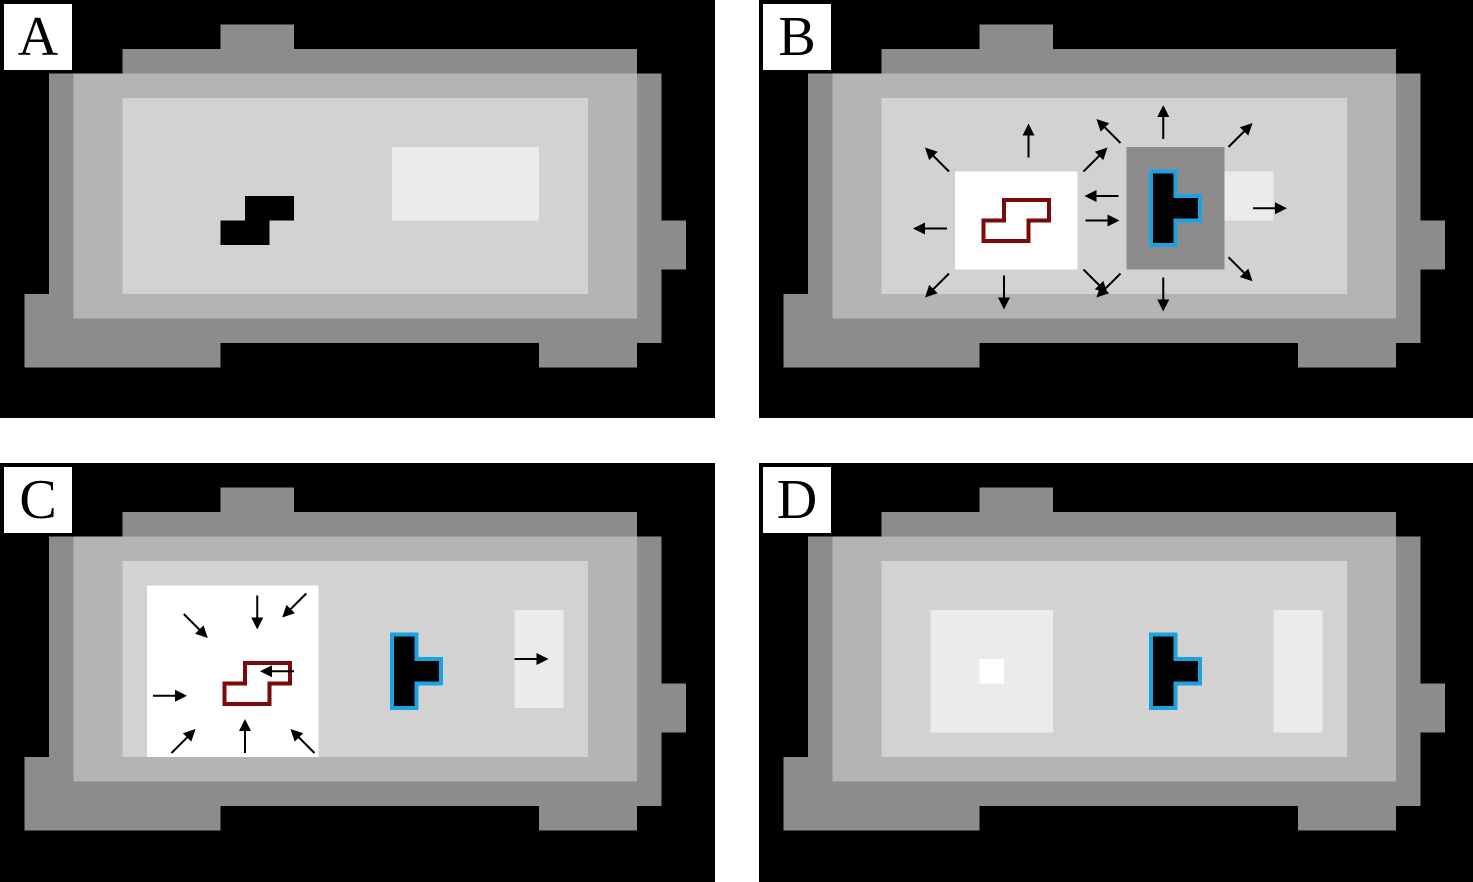  What do you see at coordinates (38, 37) in the screenshot?
I see `panel-a-label: A` at bounding box center [38, 37].